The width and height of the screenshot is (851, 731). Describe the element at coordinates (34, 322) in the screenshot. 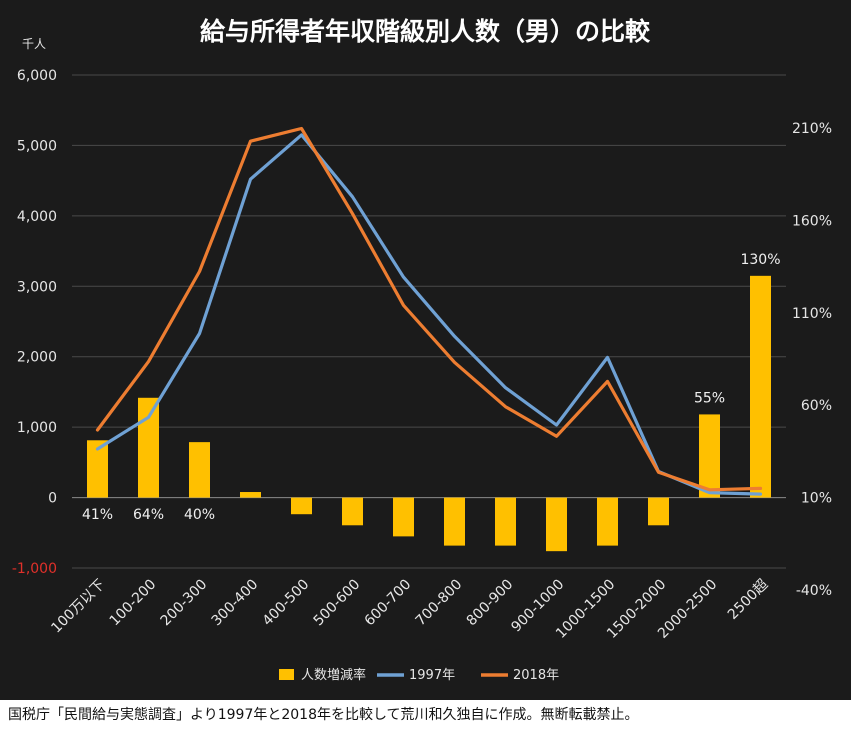

I see `left-axis: 6,000 5,000 4,000 3,000 2,000 1,000 0 -1,000` at that location.